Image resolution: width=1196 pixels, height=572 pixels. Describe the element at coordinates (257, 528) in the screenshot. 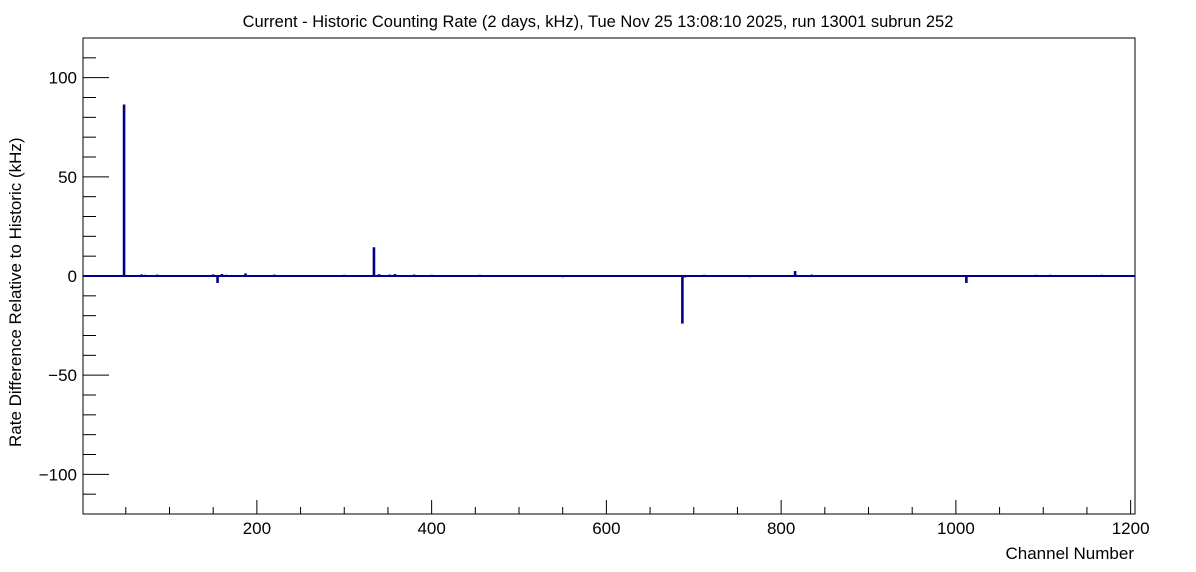

I see `x-tick-label: 200` at that location.